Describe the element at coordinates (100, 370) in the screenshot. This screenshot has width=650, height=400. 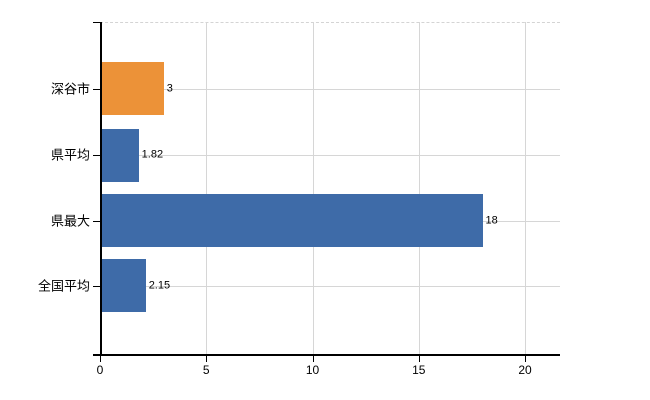
I see `x-tick-label: 0` at that location.